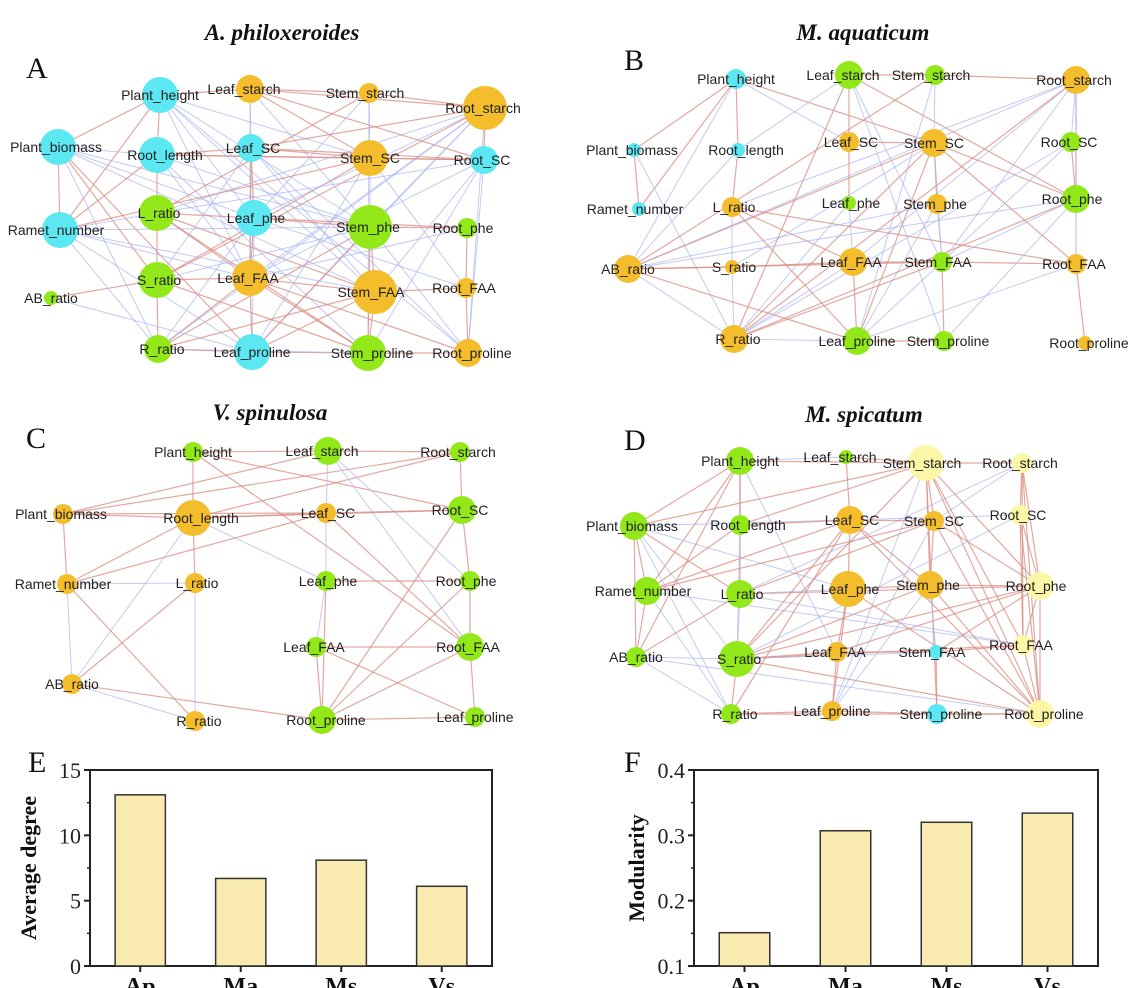  What do you see at coordinates (839, 457) in the screenshot?
I see `node-label: Leaf_starch` at bounding box center [839, 457].